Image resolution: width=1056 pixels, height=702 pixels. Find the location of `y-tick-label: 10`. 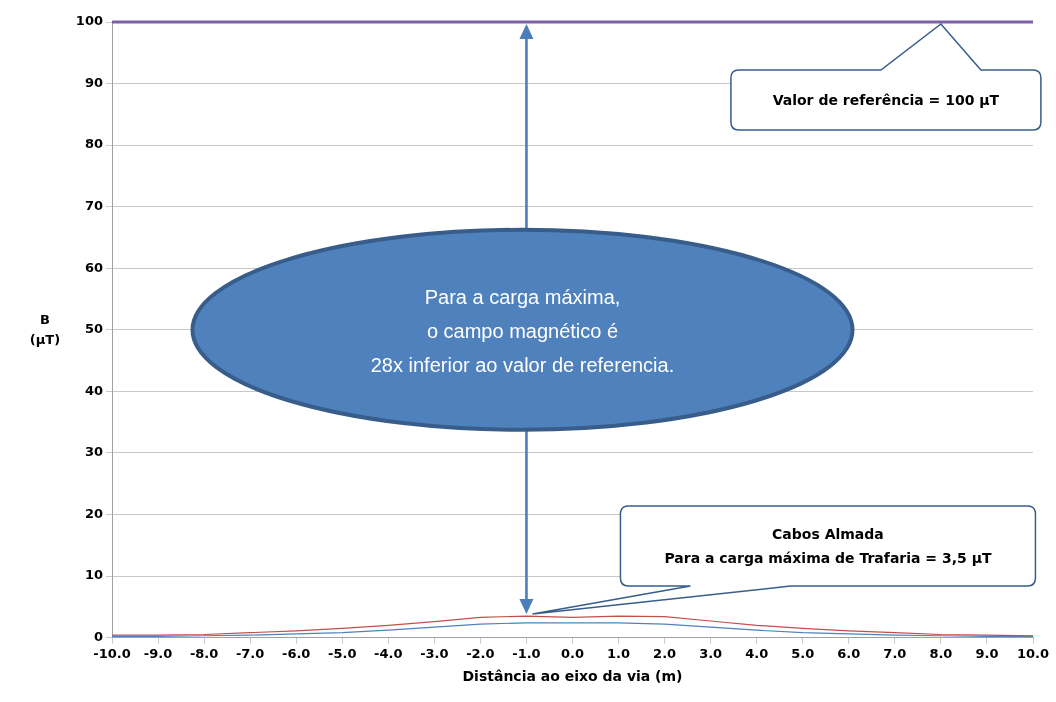

y-tick-label: 10 is located at coordinates (93, 575).